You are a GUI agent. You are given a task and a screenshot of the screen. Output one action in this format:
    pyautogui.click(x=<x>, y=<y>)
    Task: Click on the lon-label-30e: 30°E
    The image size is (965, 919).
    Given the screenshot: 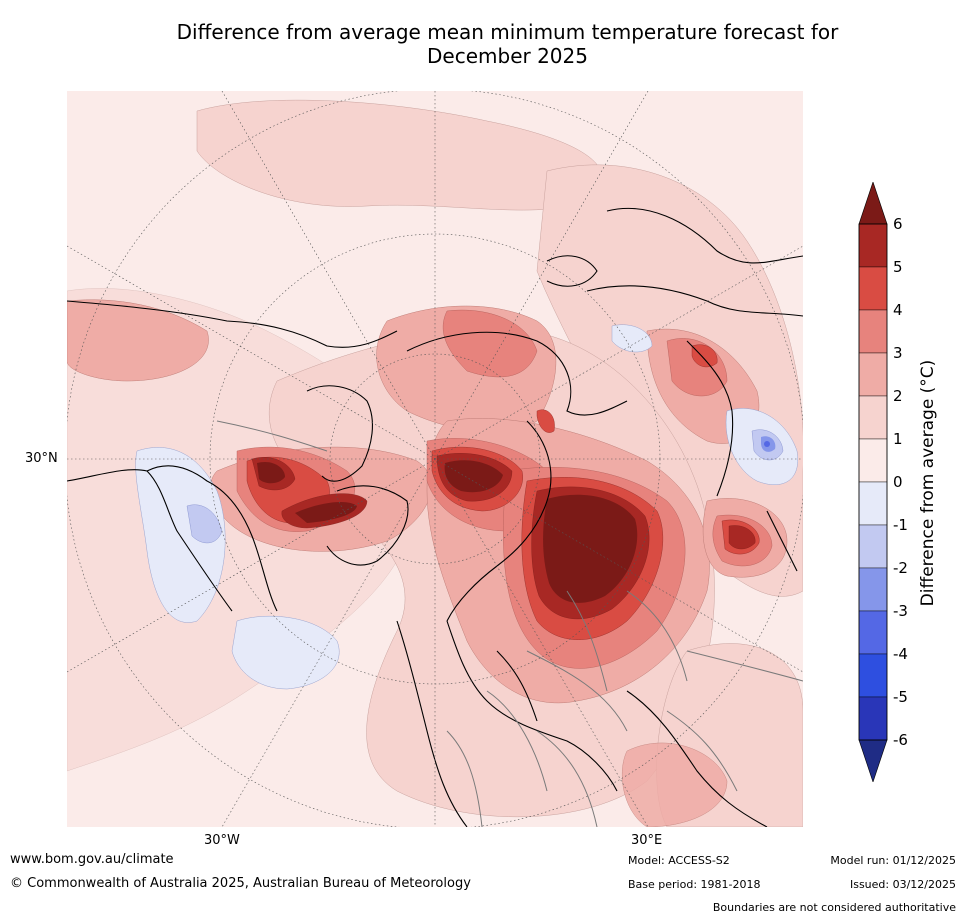 What is the action you would take?
    pyautogui.click(x=647, y=840)
    